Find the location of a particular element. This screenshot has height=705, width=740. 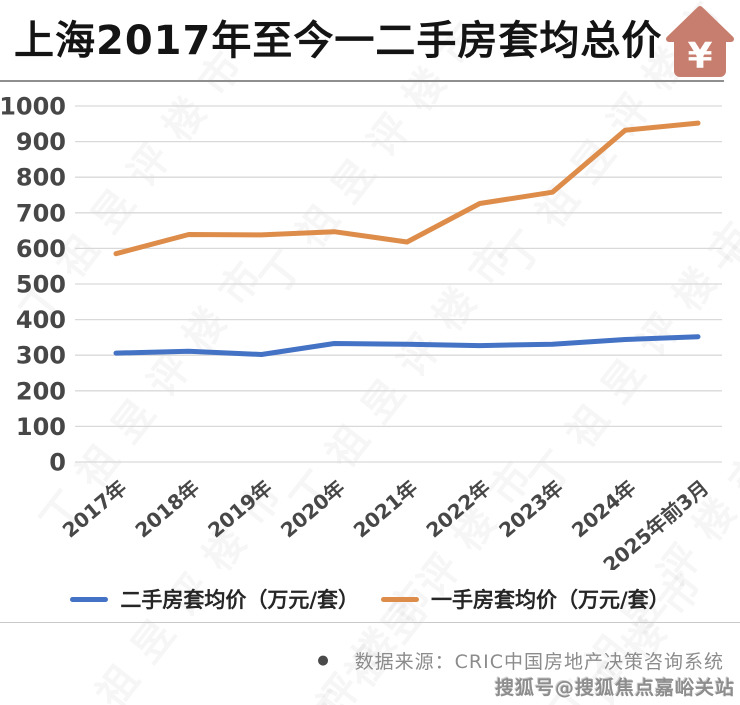

footer: ● 数据来源：CRIC中国房地产决策咨询系统 is located at coordinates (520, 660).